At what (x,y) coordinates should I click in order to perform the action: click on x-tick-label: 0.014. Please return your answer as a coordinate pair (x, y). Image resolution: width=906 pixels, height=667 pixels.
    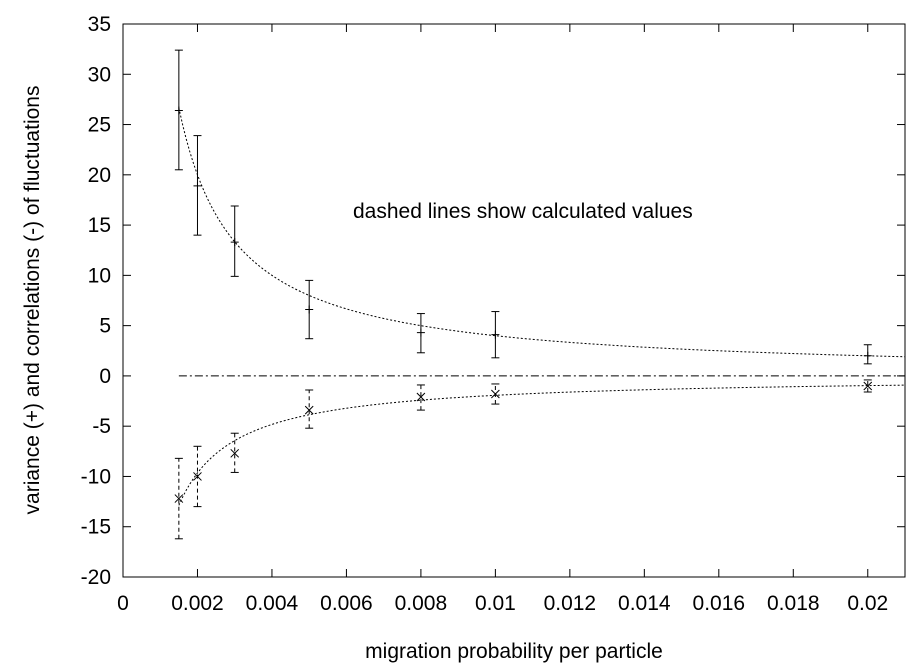
    Looking at the image, I should click on (644, 603).